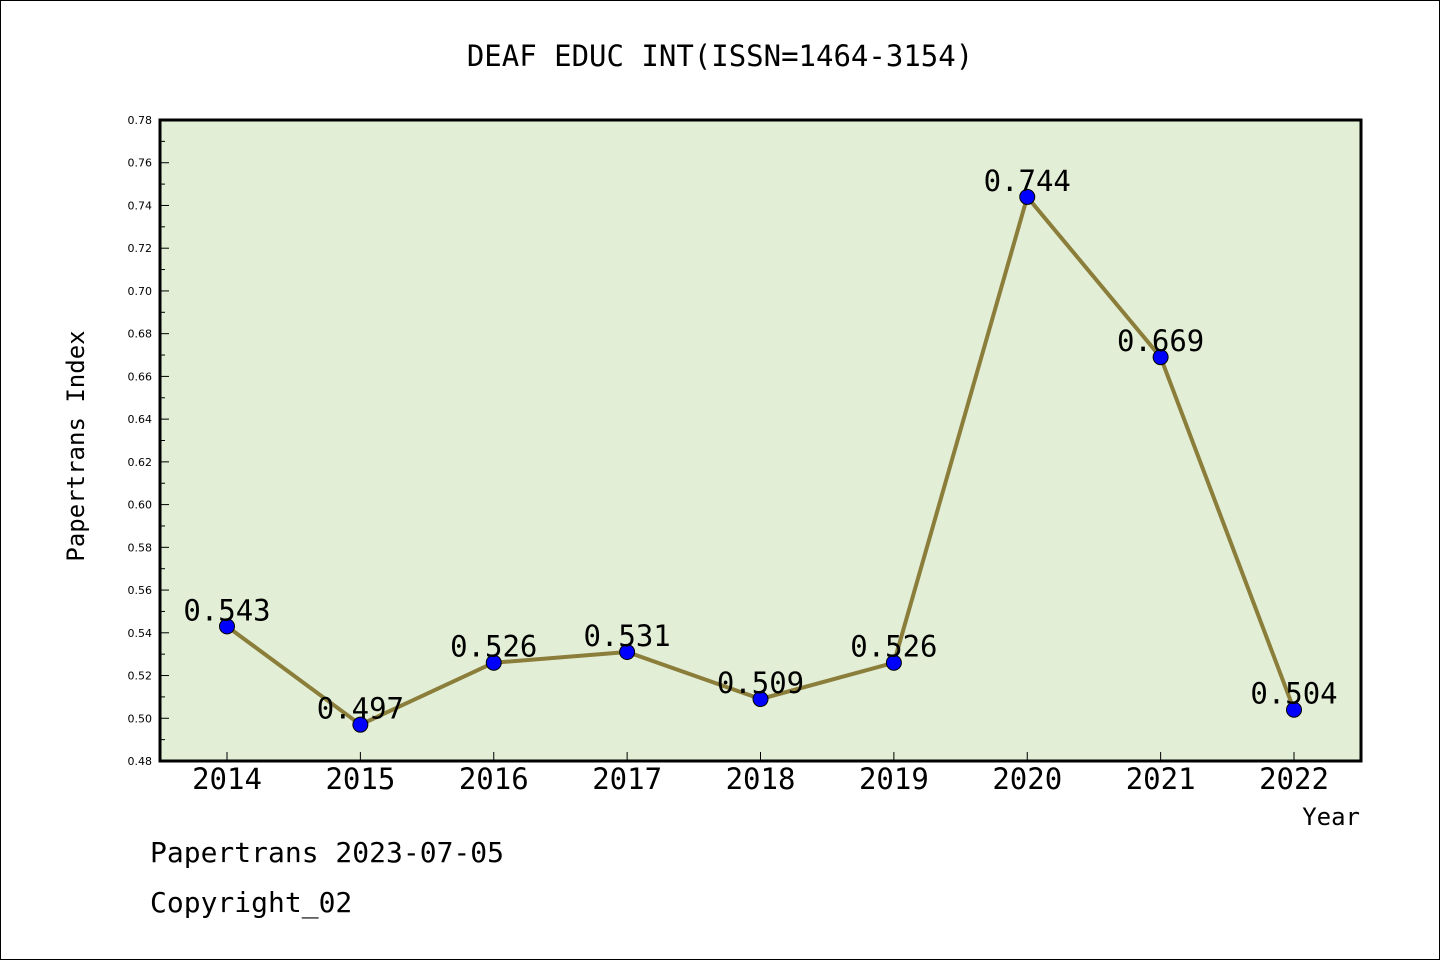 This screenshot has width=1440, height=960. What do you see at coordinates (251, 902) in the screenshot?
I see `footer-copyright: Copyright_02` at bounding box center [251, 902].